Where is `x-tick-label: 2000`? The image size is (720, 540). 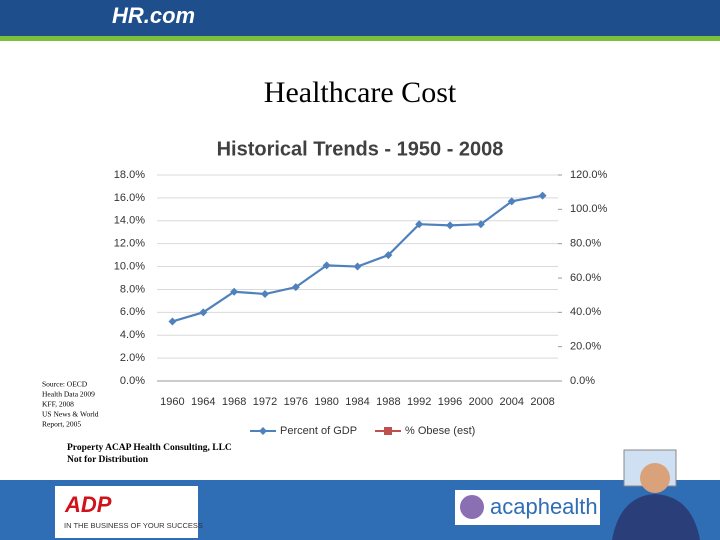 x-tick-label: 2000 is located at coordinates (481, 402).